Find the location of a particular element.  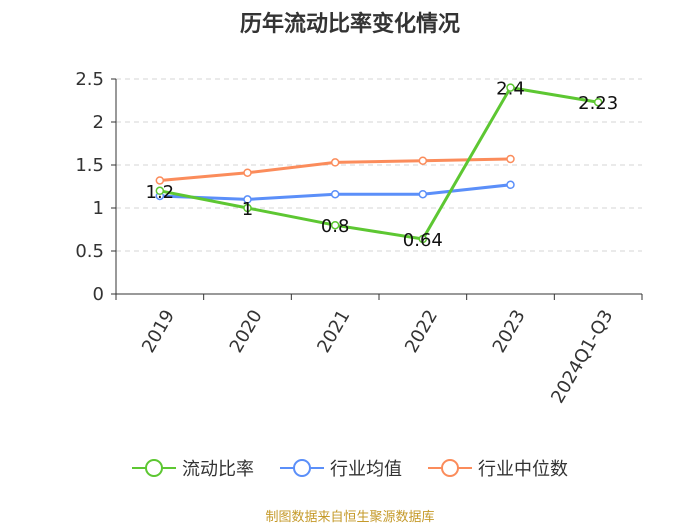

chart-title: 历年流动比率变化情况 is located at coordinates (349, 24).